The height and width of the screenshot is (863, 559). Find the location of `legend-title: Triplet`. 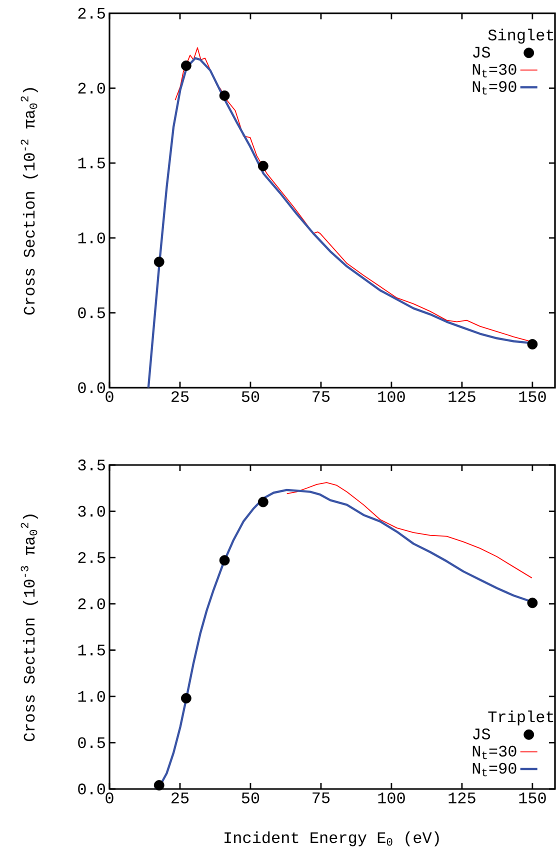

legend-title: Triplet is located at coordinates (521, 718).